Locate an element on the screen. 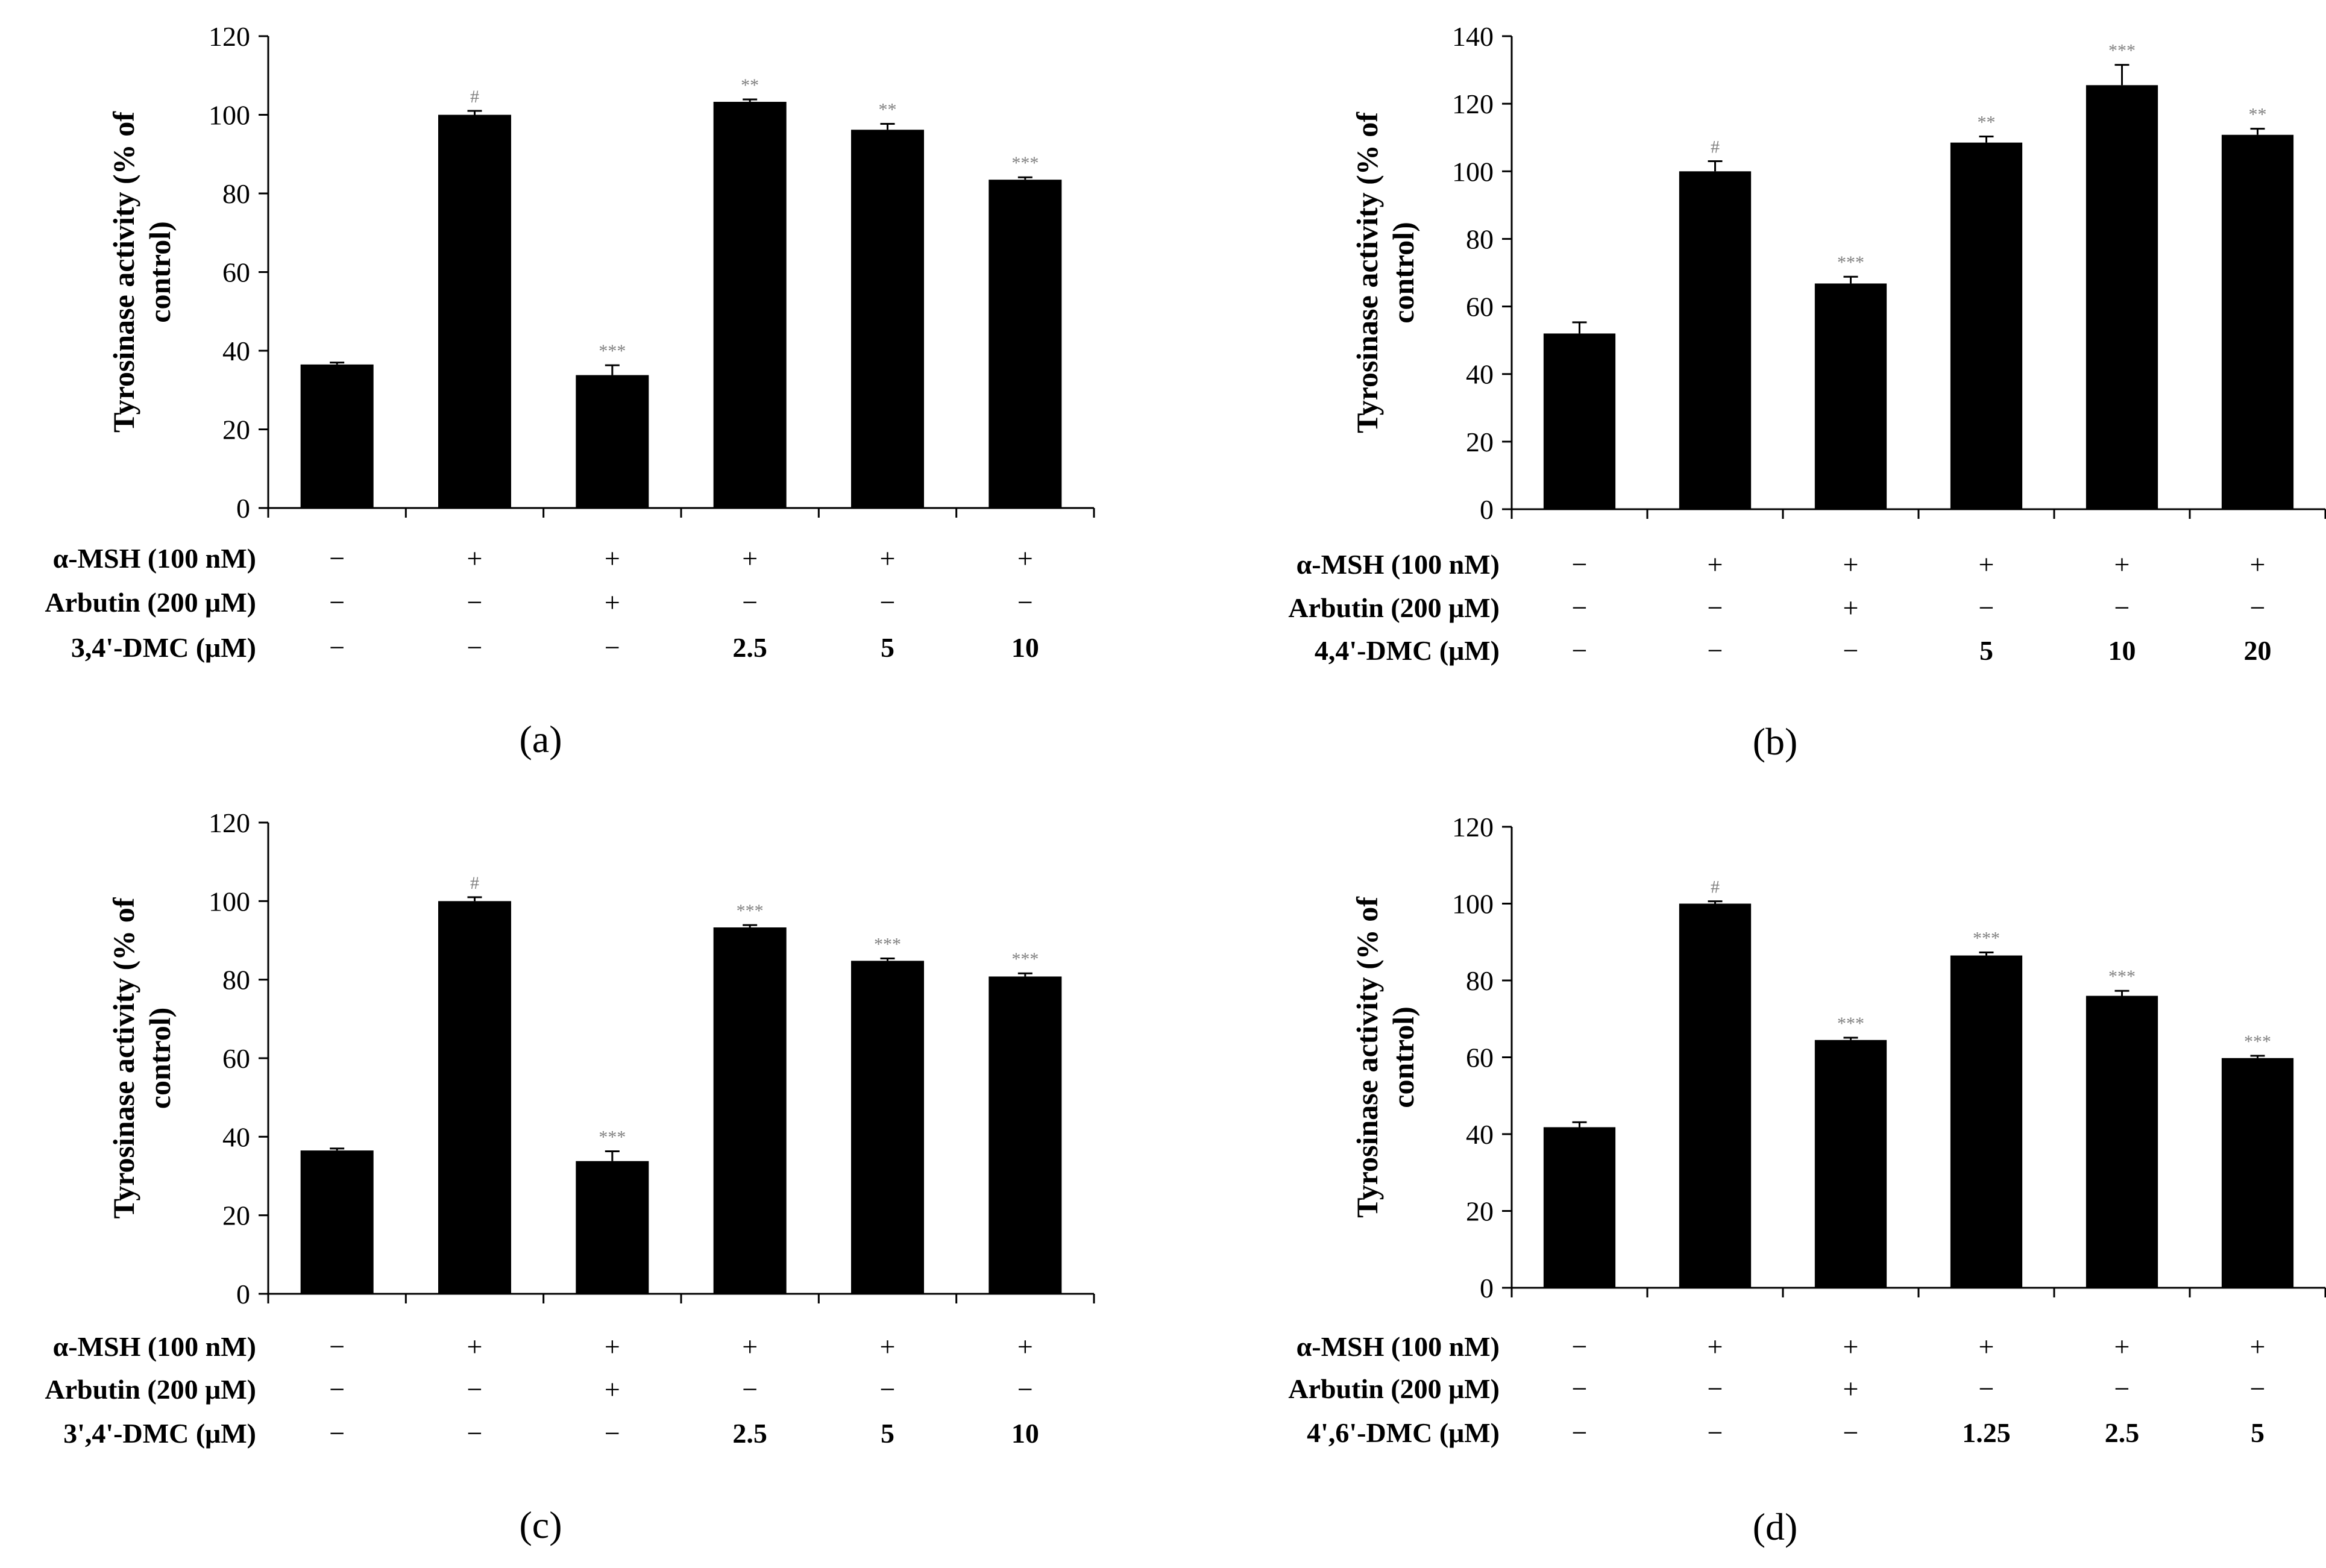 Image resolution: width=2326 pixels, height=1568 pixels. treatment-cell: 10 is located at coordinates (1025, 1433).